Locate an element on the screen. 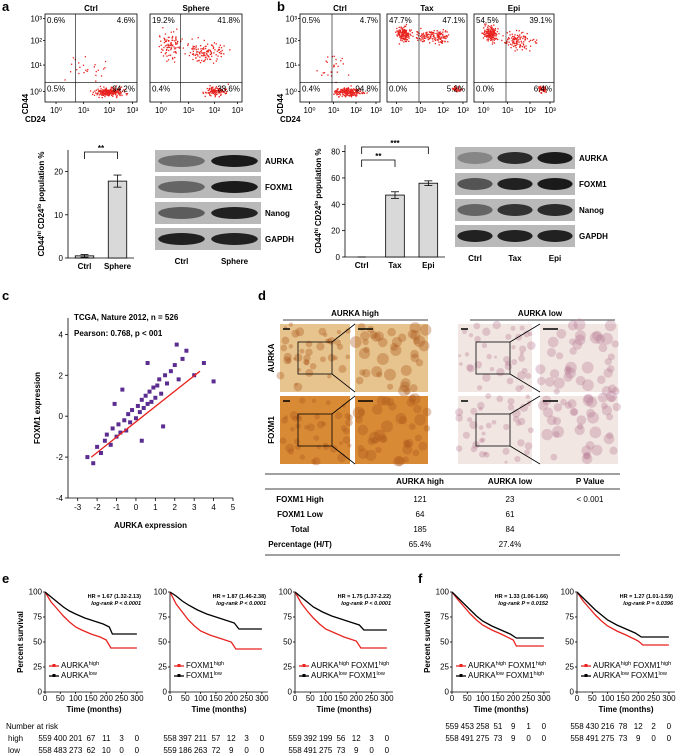 The image size is (685, 754). flow-events is located at coordinates (96, 77).